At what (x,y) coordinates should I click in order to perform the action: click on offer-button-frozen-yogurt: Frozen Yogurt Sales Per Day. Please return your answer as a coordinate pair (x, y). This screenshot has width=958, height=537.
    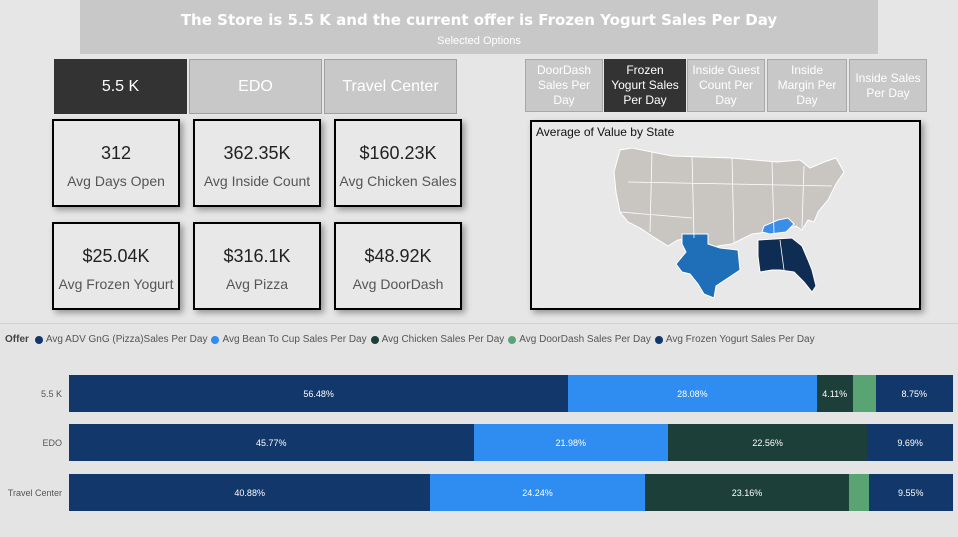
    Looking at the image, I should click on (645, 85).